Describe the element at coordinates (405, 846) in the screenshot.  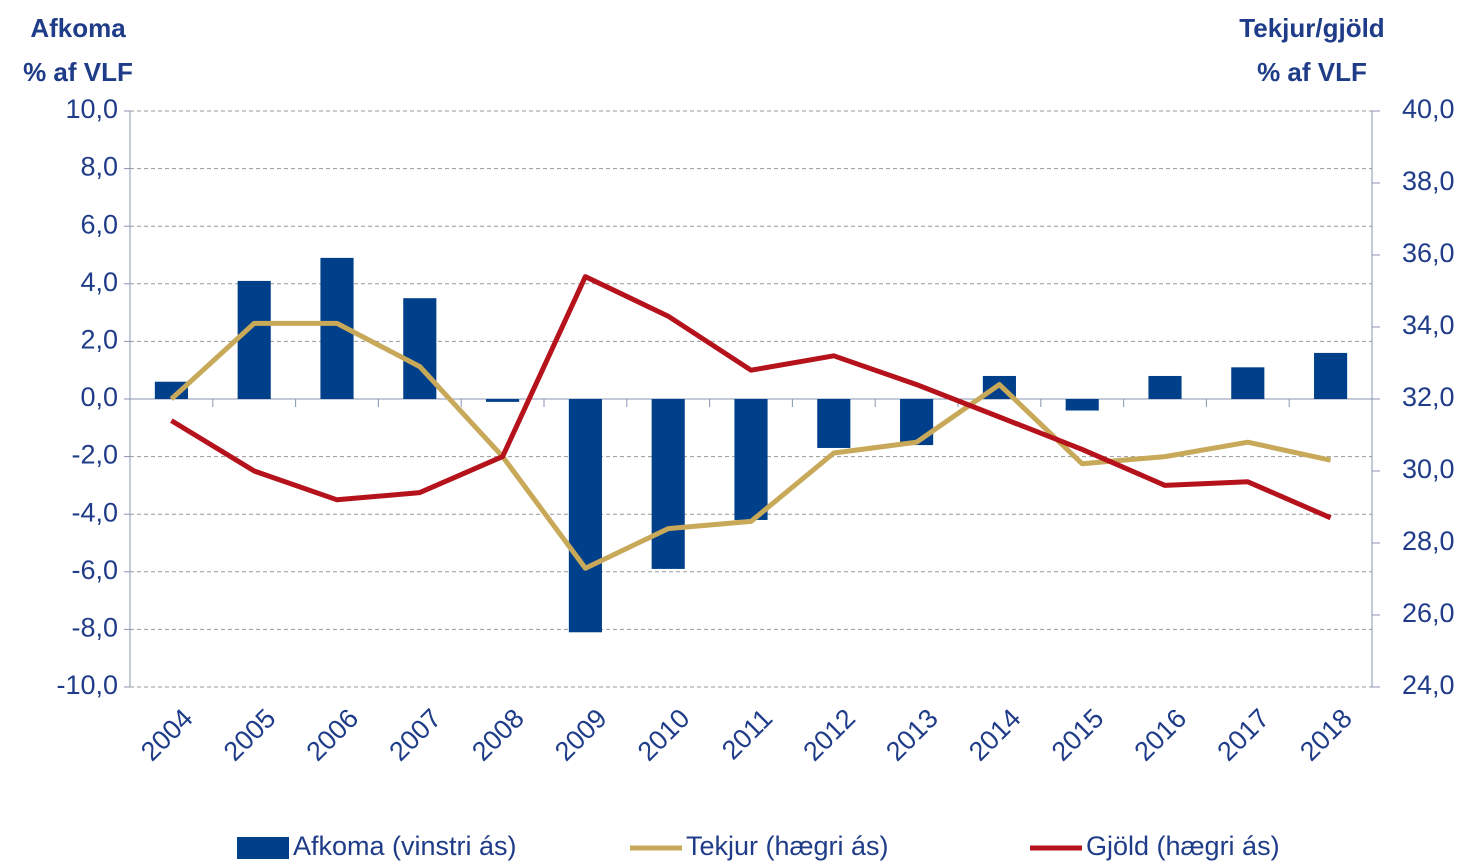
I see `legend-label: Afkoma (vinstri ás)` at that location.